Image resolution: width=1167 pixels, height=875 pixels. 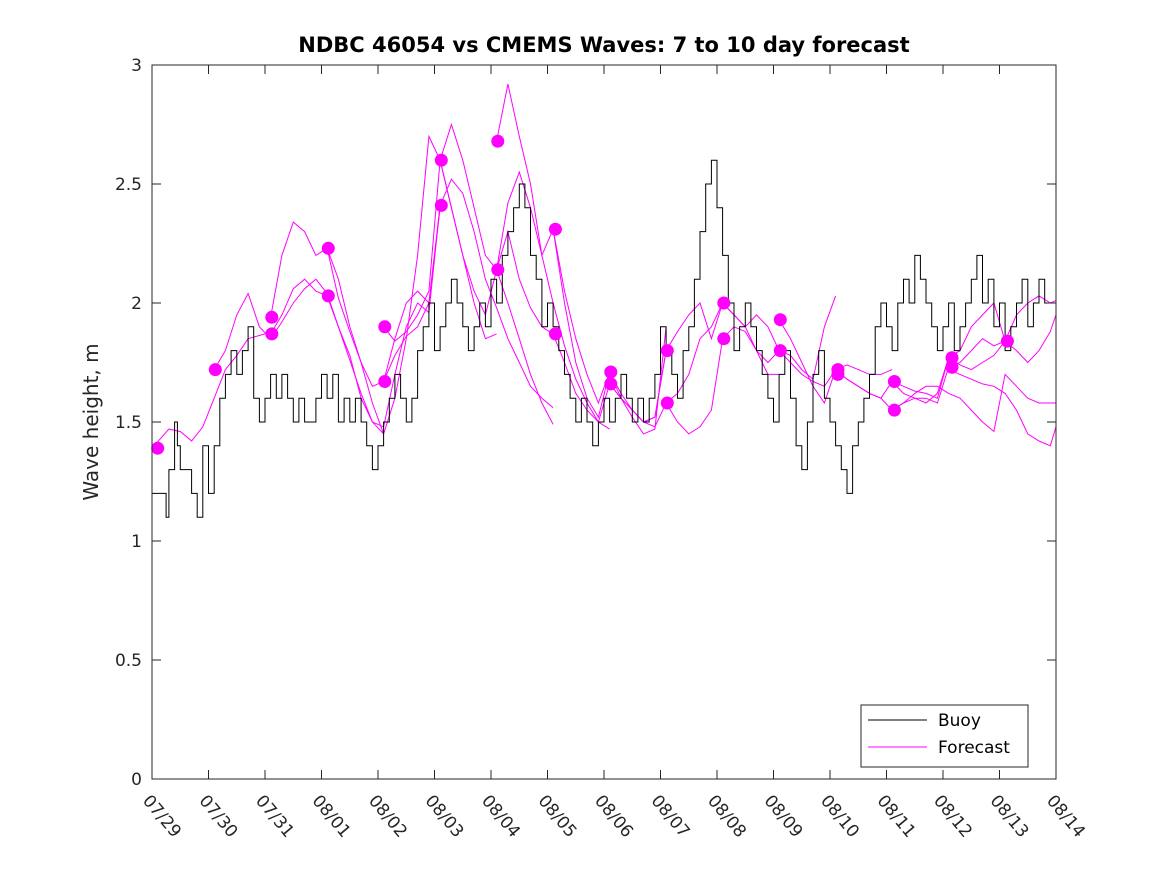 What do you see at coordinates (136, 542) in the screenshot?
I see `y-tick-label-2: 1` at bounding box center [136, 542].